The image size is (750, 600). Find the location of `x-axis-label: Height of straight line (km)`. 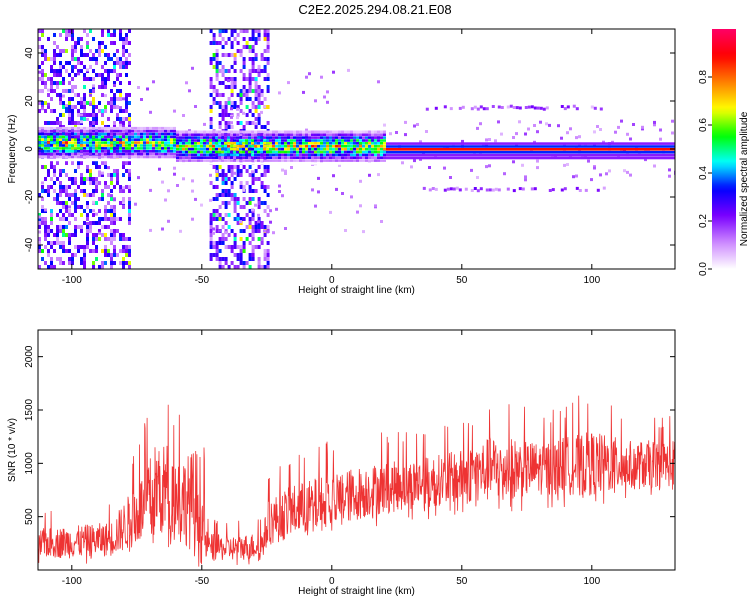

x-axis-label: Height of straight line (km) is located at coordinates (356, 591).